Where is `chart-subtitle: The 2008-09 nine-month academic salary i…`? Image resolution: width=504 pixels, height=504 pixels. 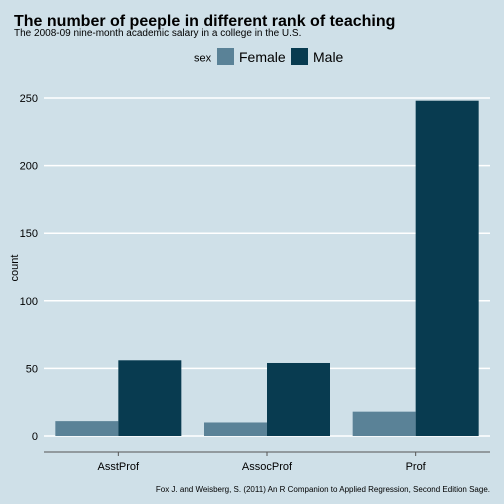
chart-subtitle: The 2008-09 nine-month academic salary i… is located at coordinates (157, 33).